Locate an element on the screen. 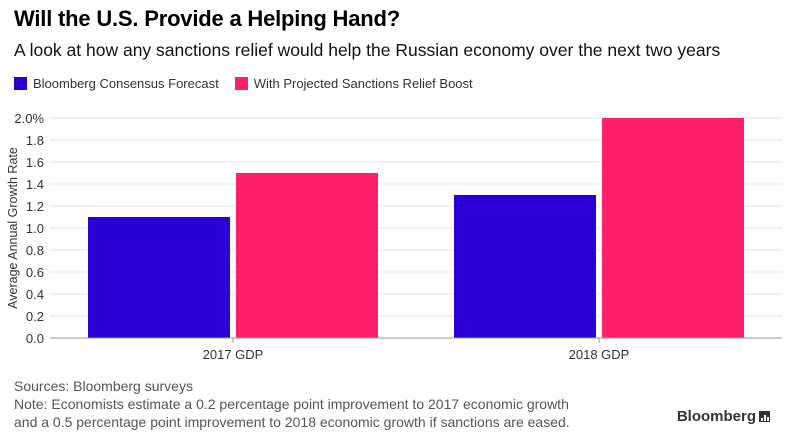 The image size is (788, 444). legend-item-relief: With Projected Sanctions Relief Boost is located at coordinates (353, 83).